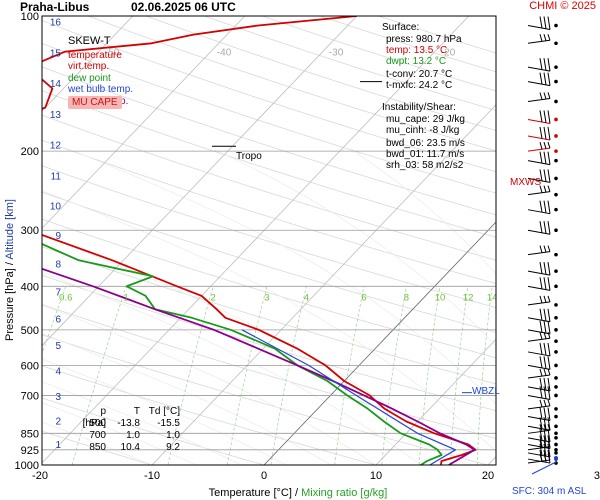  What do you see at coordinates (30, 434) in the screenshot?
I see `pressure-tick-label: 850` at bounding box center [30, 434].